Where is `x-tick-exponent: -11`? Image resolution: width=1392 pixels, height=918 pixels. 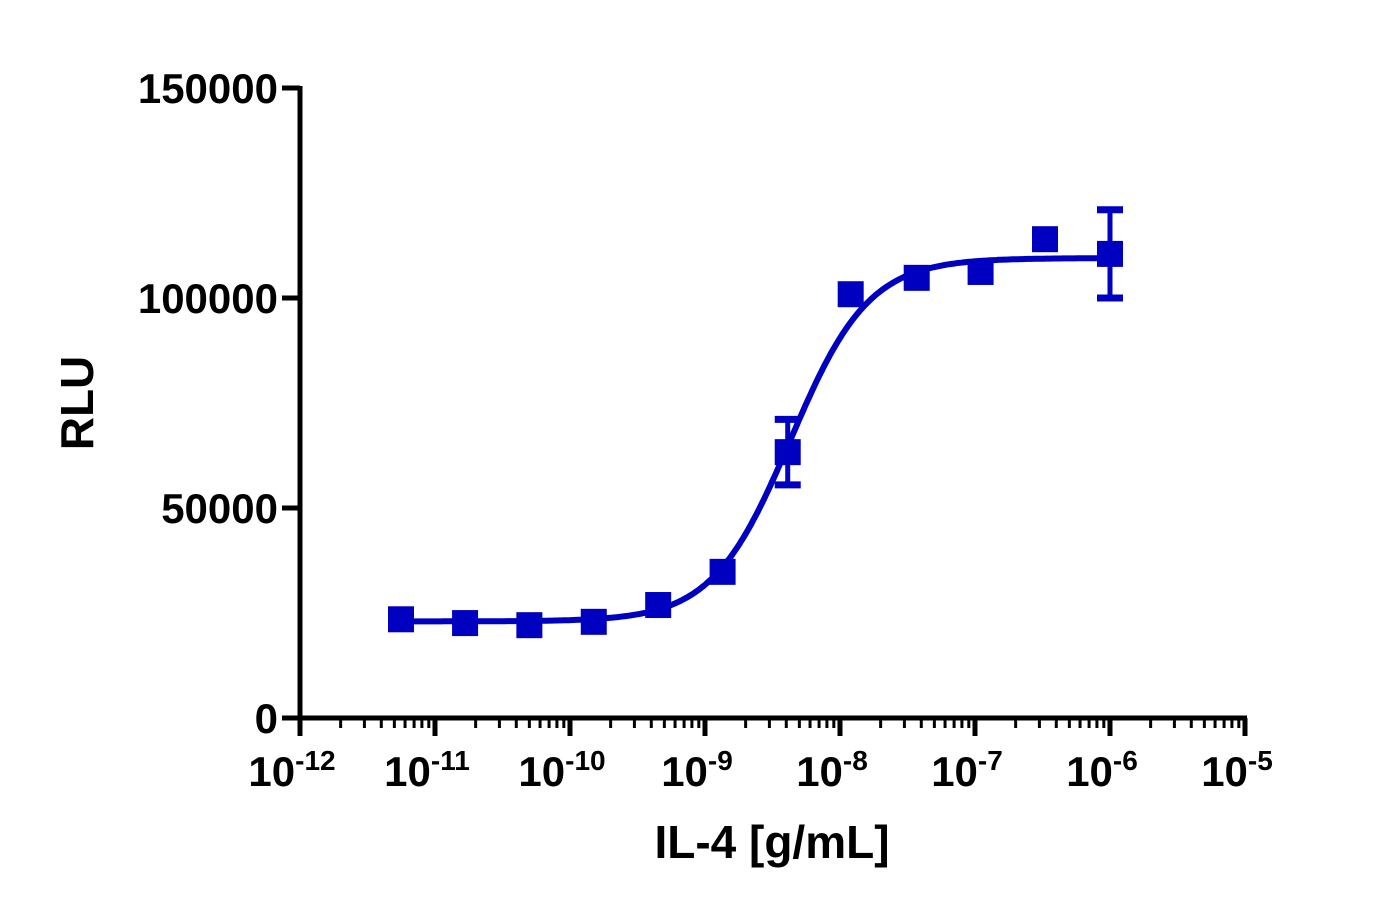 x-tick-exponent: -11 is located at coordinates (450, 760).